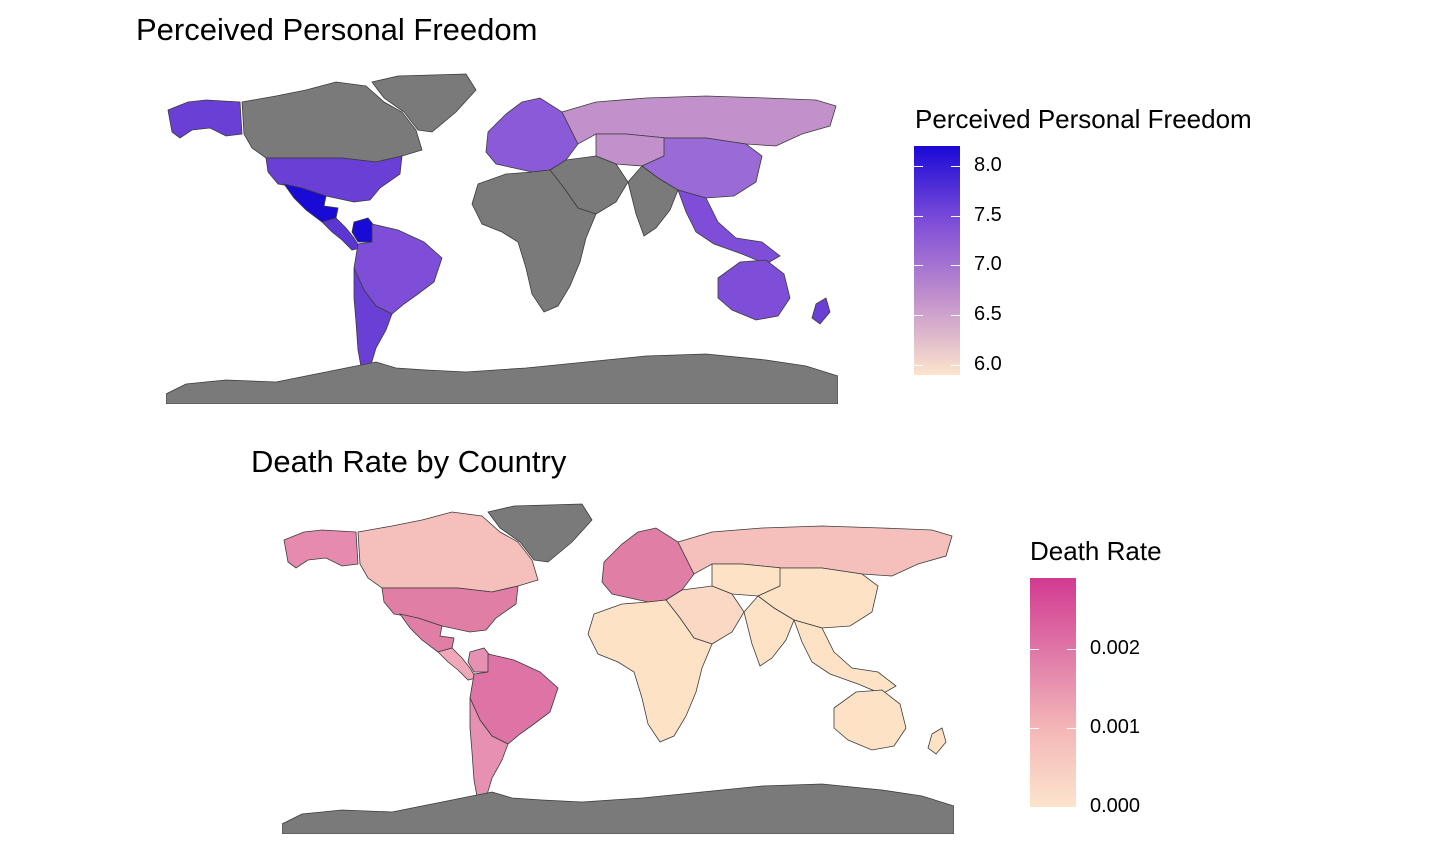  What do you see at coordinates (769, 631) in the screenshot?
I see `map2-region-india` at bounding box center [769, 631].